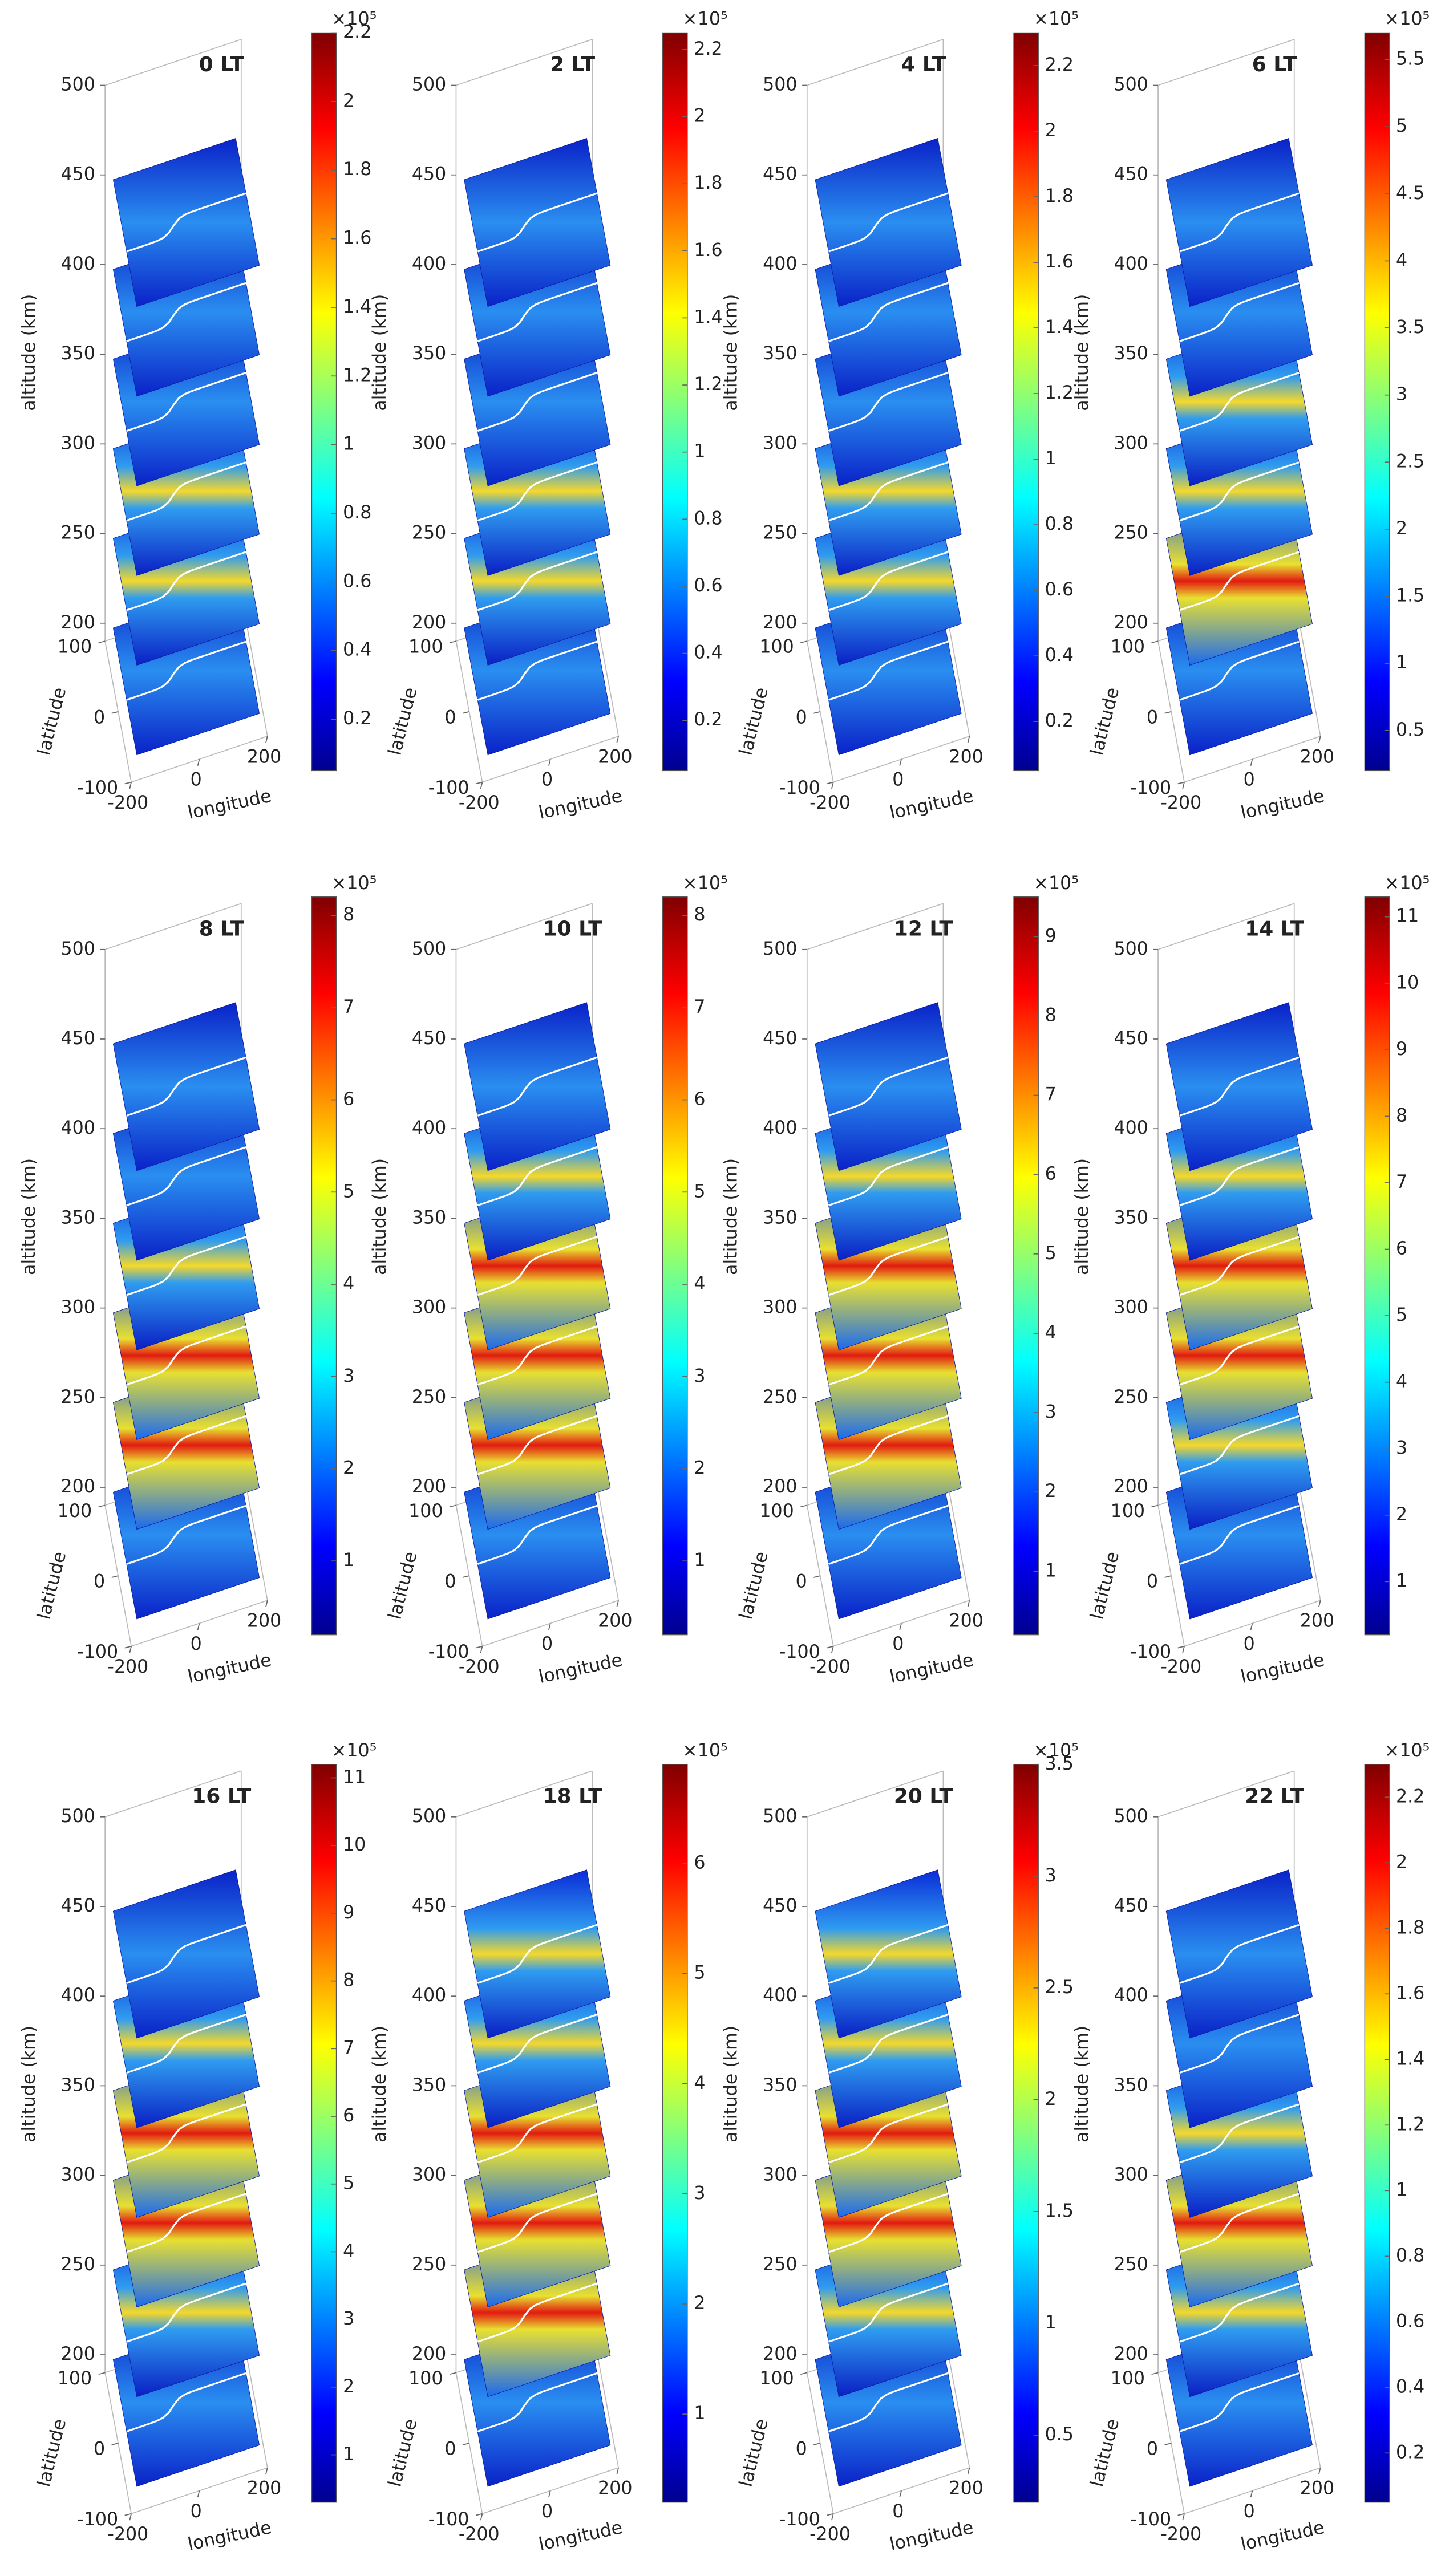 The image size is (1437, 2576). I want to click on panel-title: 10 LT, so click(572, 928).